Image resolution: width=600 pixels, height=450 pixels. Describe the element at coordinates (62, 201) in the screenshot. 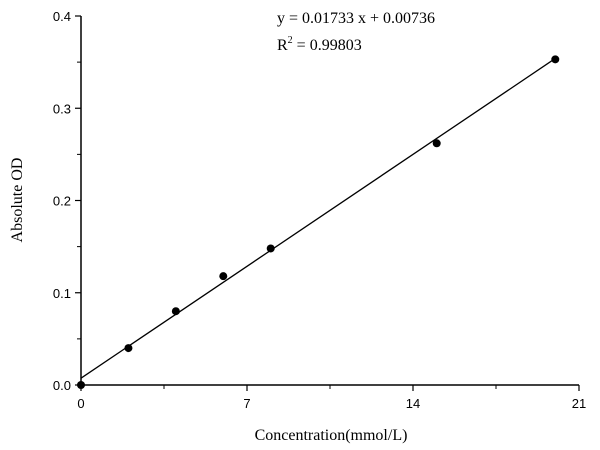

I see `y-tick-label: 0.2` at that location.